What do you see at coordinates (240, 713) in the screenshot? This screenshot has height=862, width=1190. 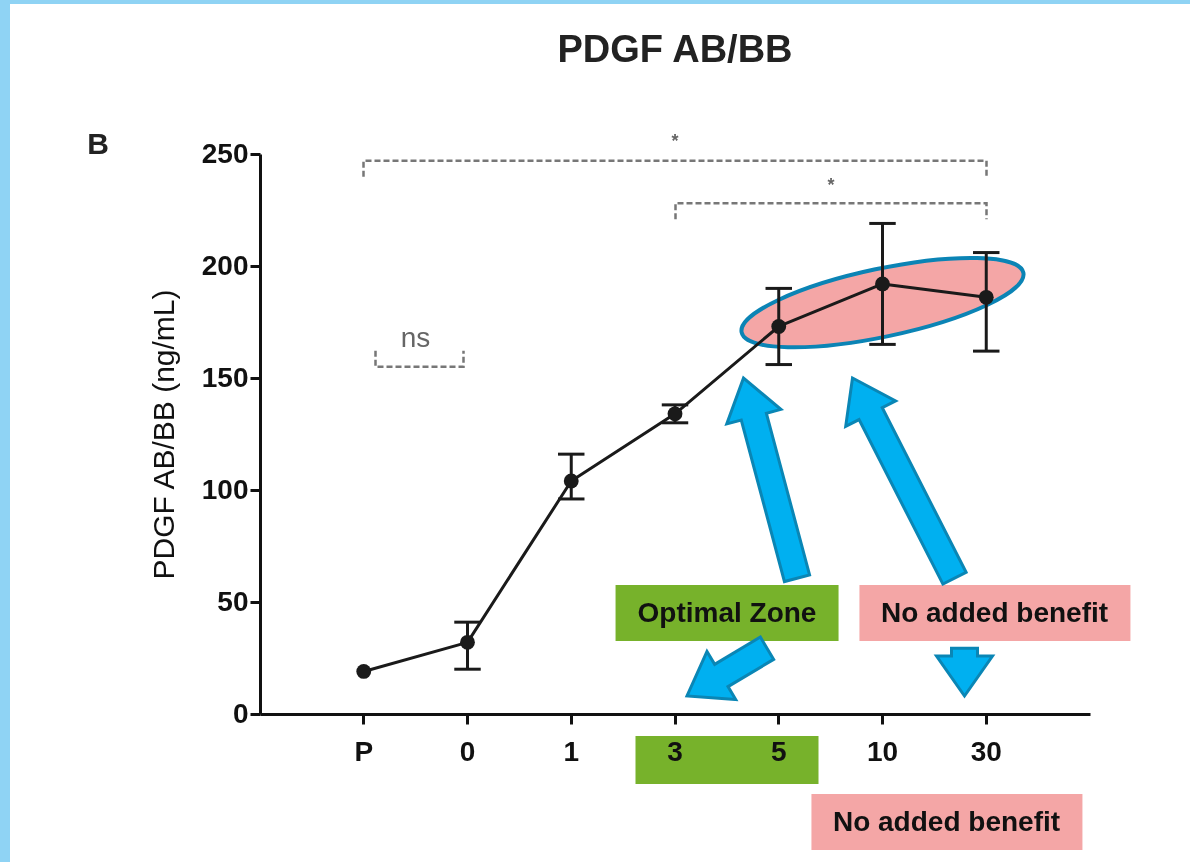 I see `y-tick-label: 0` at bounding box center [240, 713].